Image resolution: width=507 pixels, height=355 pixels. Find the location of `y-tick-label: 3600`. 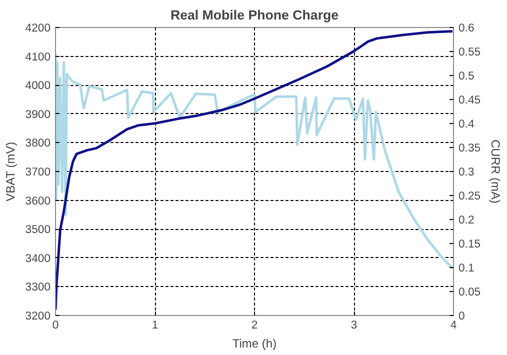

y-tick-label: 3600 is located at coordinates (37, 201).